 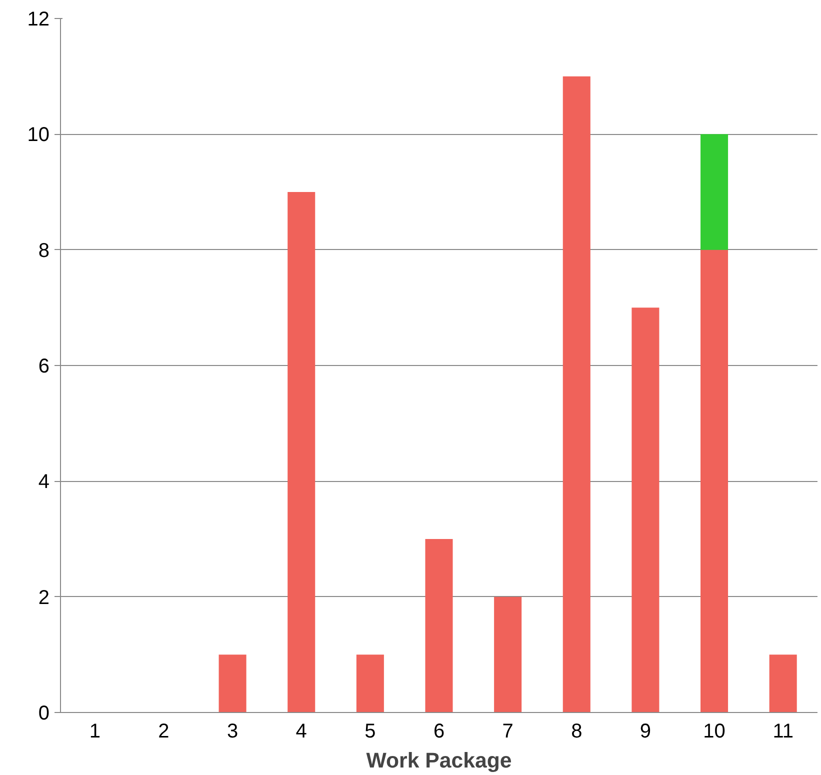 I want to click on x-tick-label: 10, so click(x=714, y=731).